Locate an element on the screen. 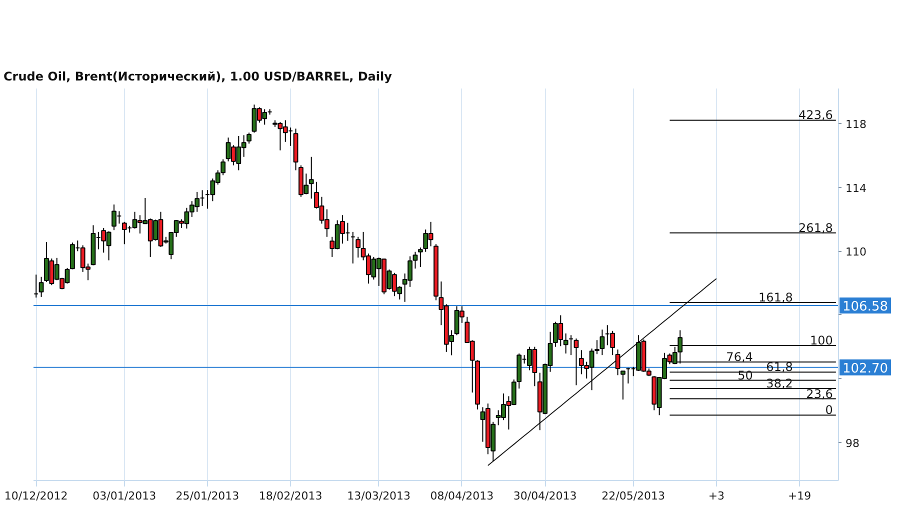  series-label: 161,8 is located at coordinates (775, 297).